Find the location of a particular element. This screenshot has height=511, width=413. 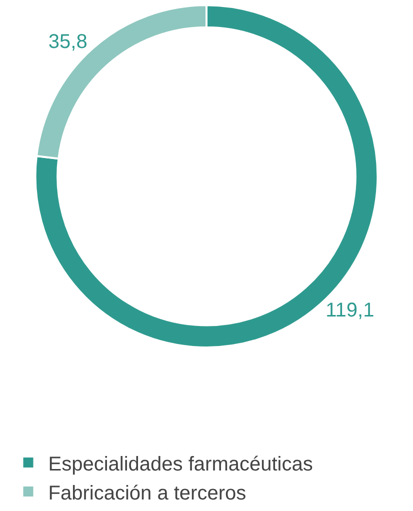

legend-label: Especialidades farmacéuticas is located at coordinates (180, 464).